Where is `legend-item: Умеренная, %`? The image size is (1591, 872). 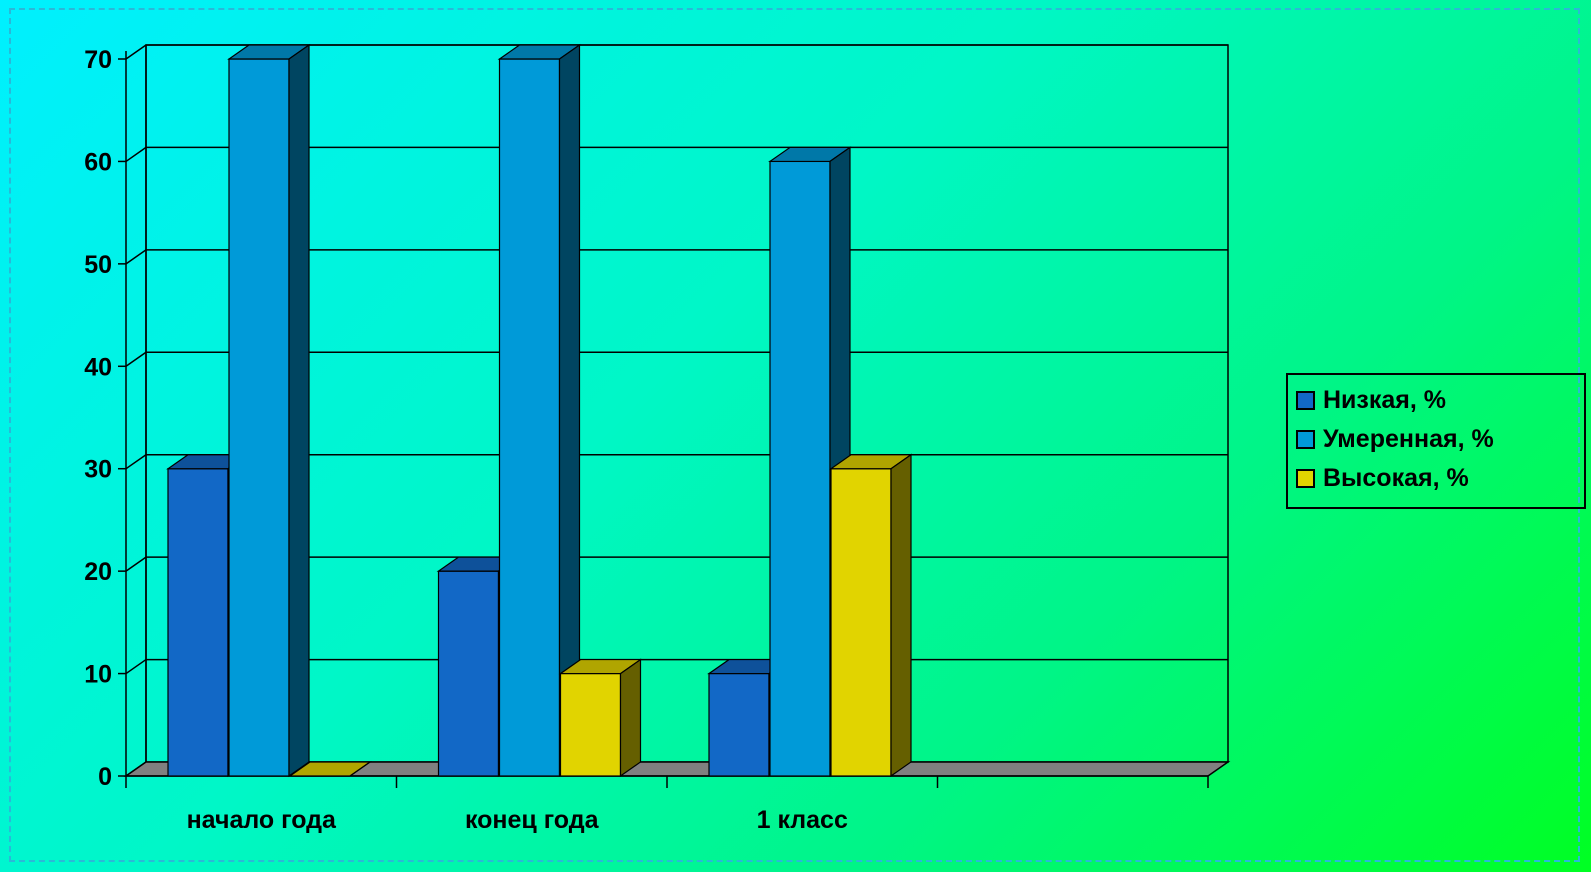
legend-item: Умеренная, % is located at coordinates (1440, 439).